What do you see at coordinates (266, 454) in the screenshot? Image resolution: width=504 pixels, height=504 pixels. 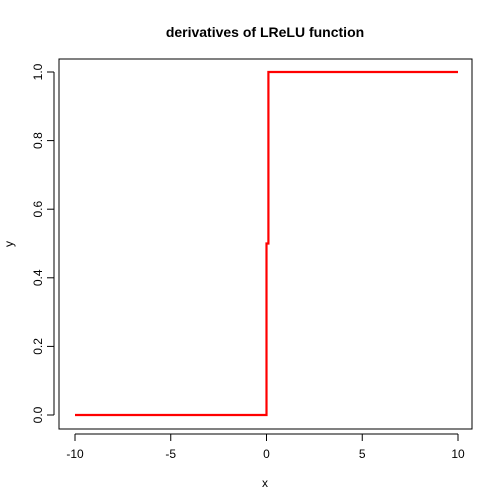 I see `x-tick-label: 0` at bounding box center [266, 454].